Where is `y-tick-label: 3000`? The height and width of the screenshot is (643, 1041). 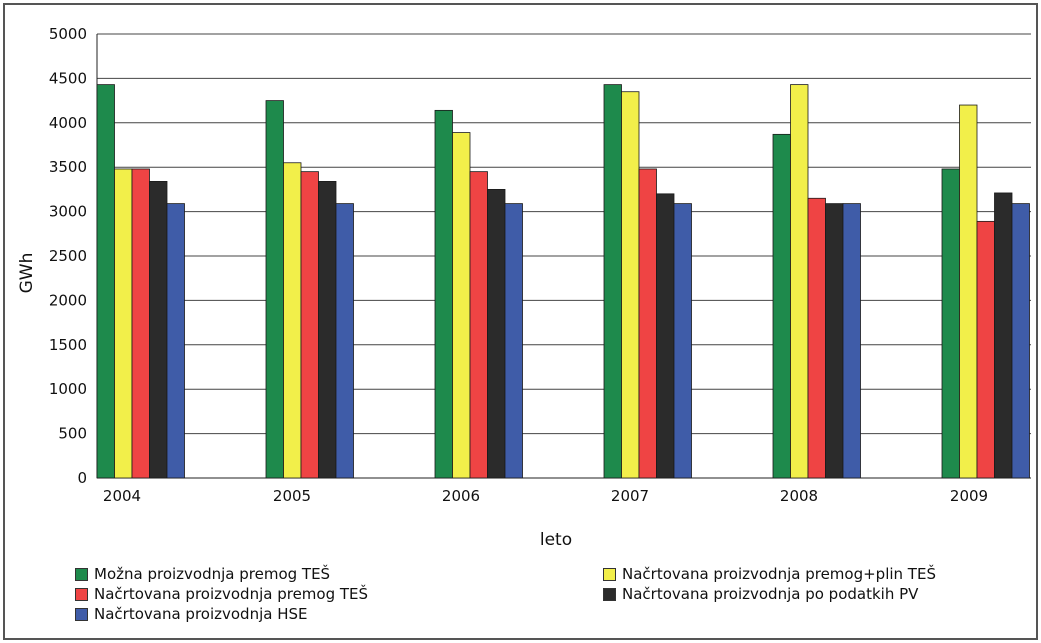
y-tick-label: 3000 is located at coordinates (68, 212).